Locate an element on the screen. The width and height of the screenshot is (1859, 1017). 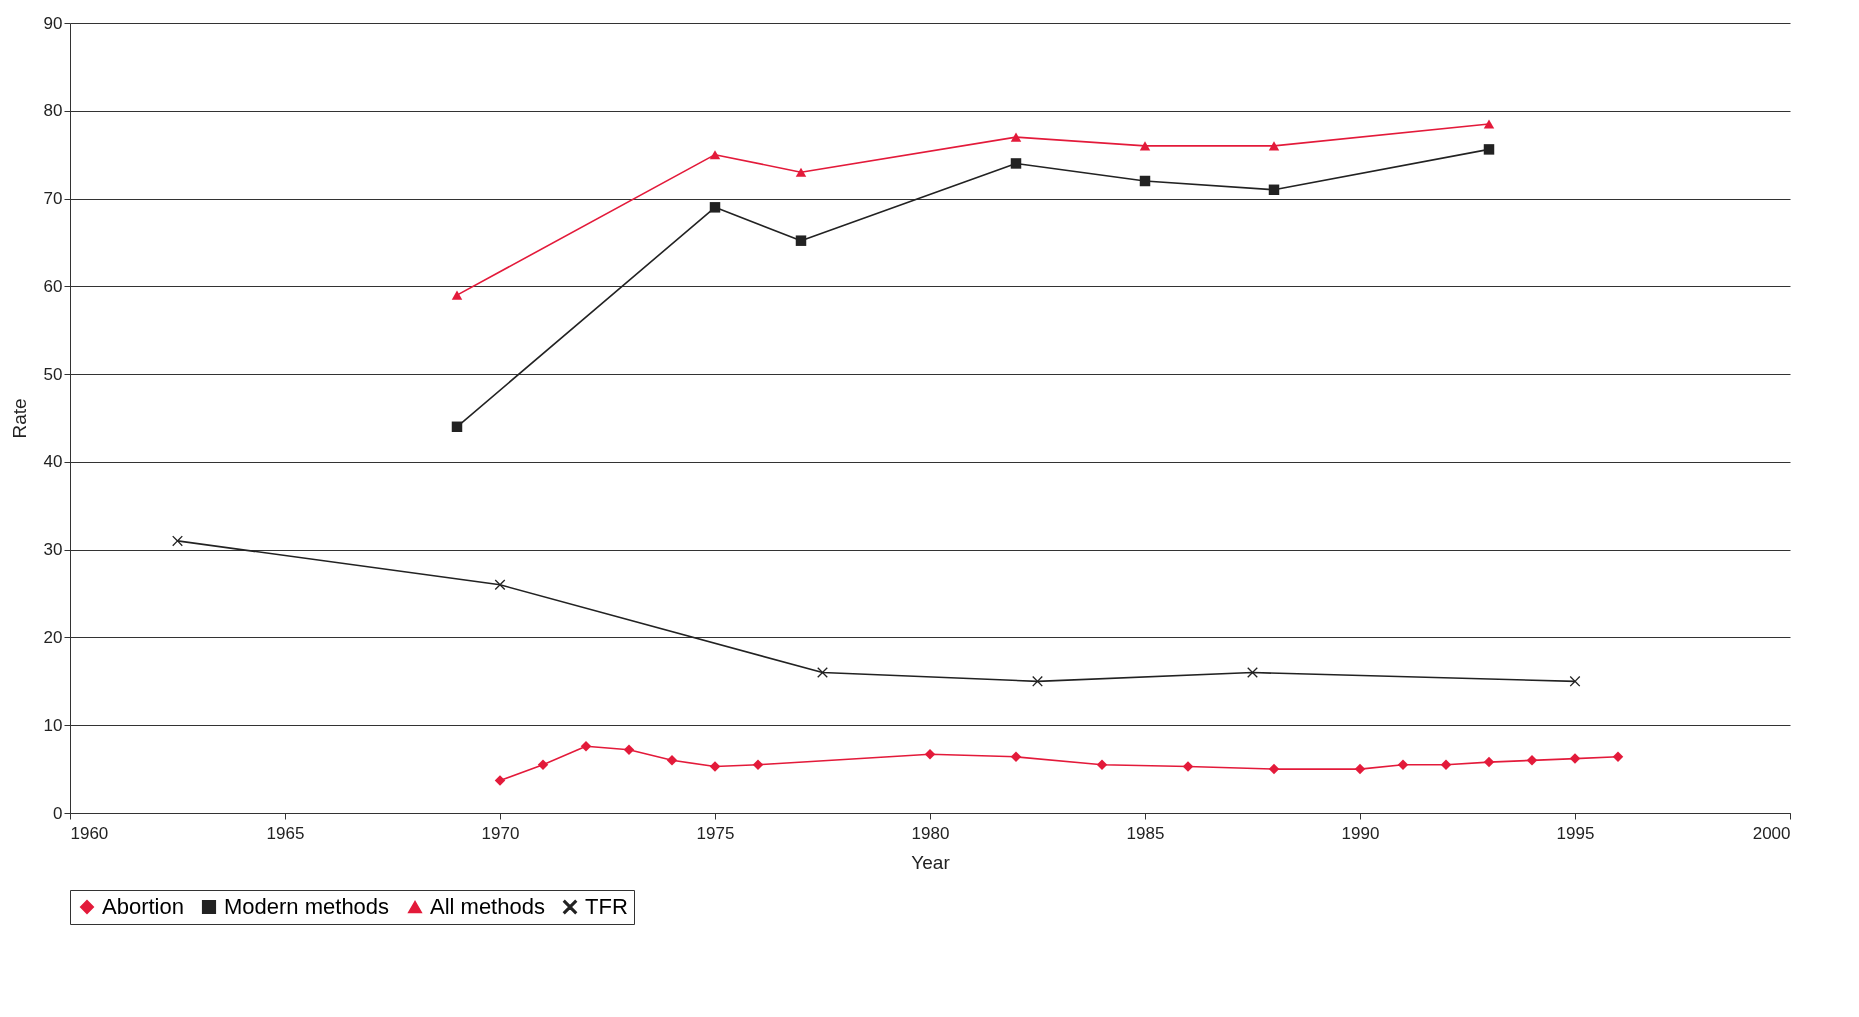
legend-label: Abortion is located at coordinates (143, 906).